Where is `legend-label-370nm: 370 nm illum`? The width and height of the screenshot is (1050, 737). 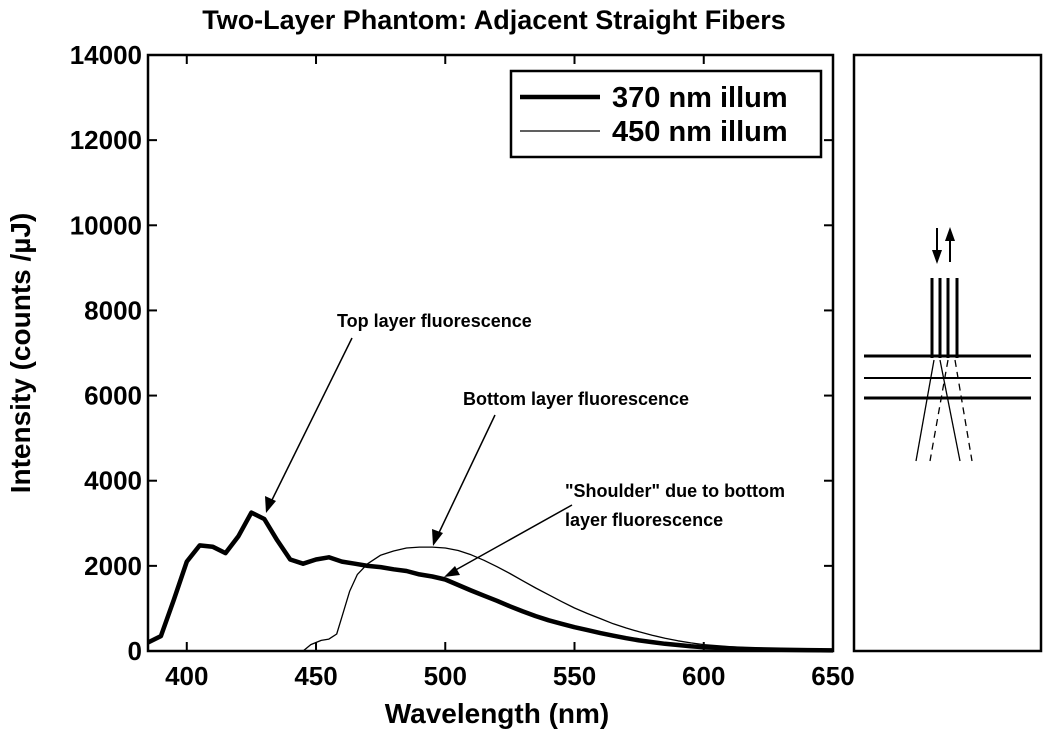 legend-label-370nm: 370 nm illum is located at coordinates (700, 98).